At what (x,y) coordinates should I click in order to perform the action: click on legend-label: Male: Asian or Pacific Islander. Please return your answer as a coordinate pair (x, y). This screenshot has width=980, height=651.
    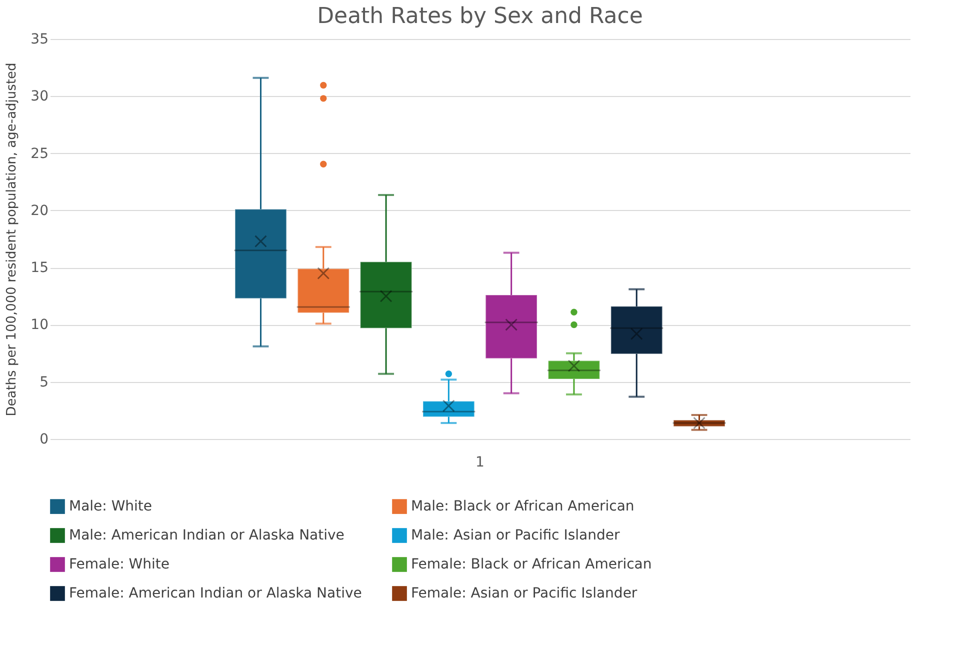
    Looking at the image, I should click on (515, 536).